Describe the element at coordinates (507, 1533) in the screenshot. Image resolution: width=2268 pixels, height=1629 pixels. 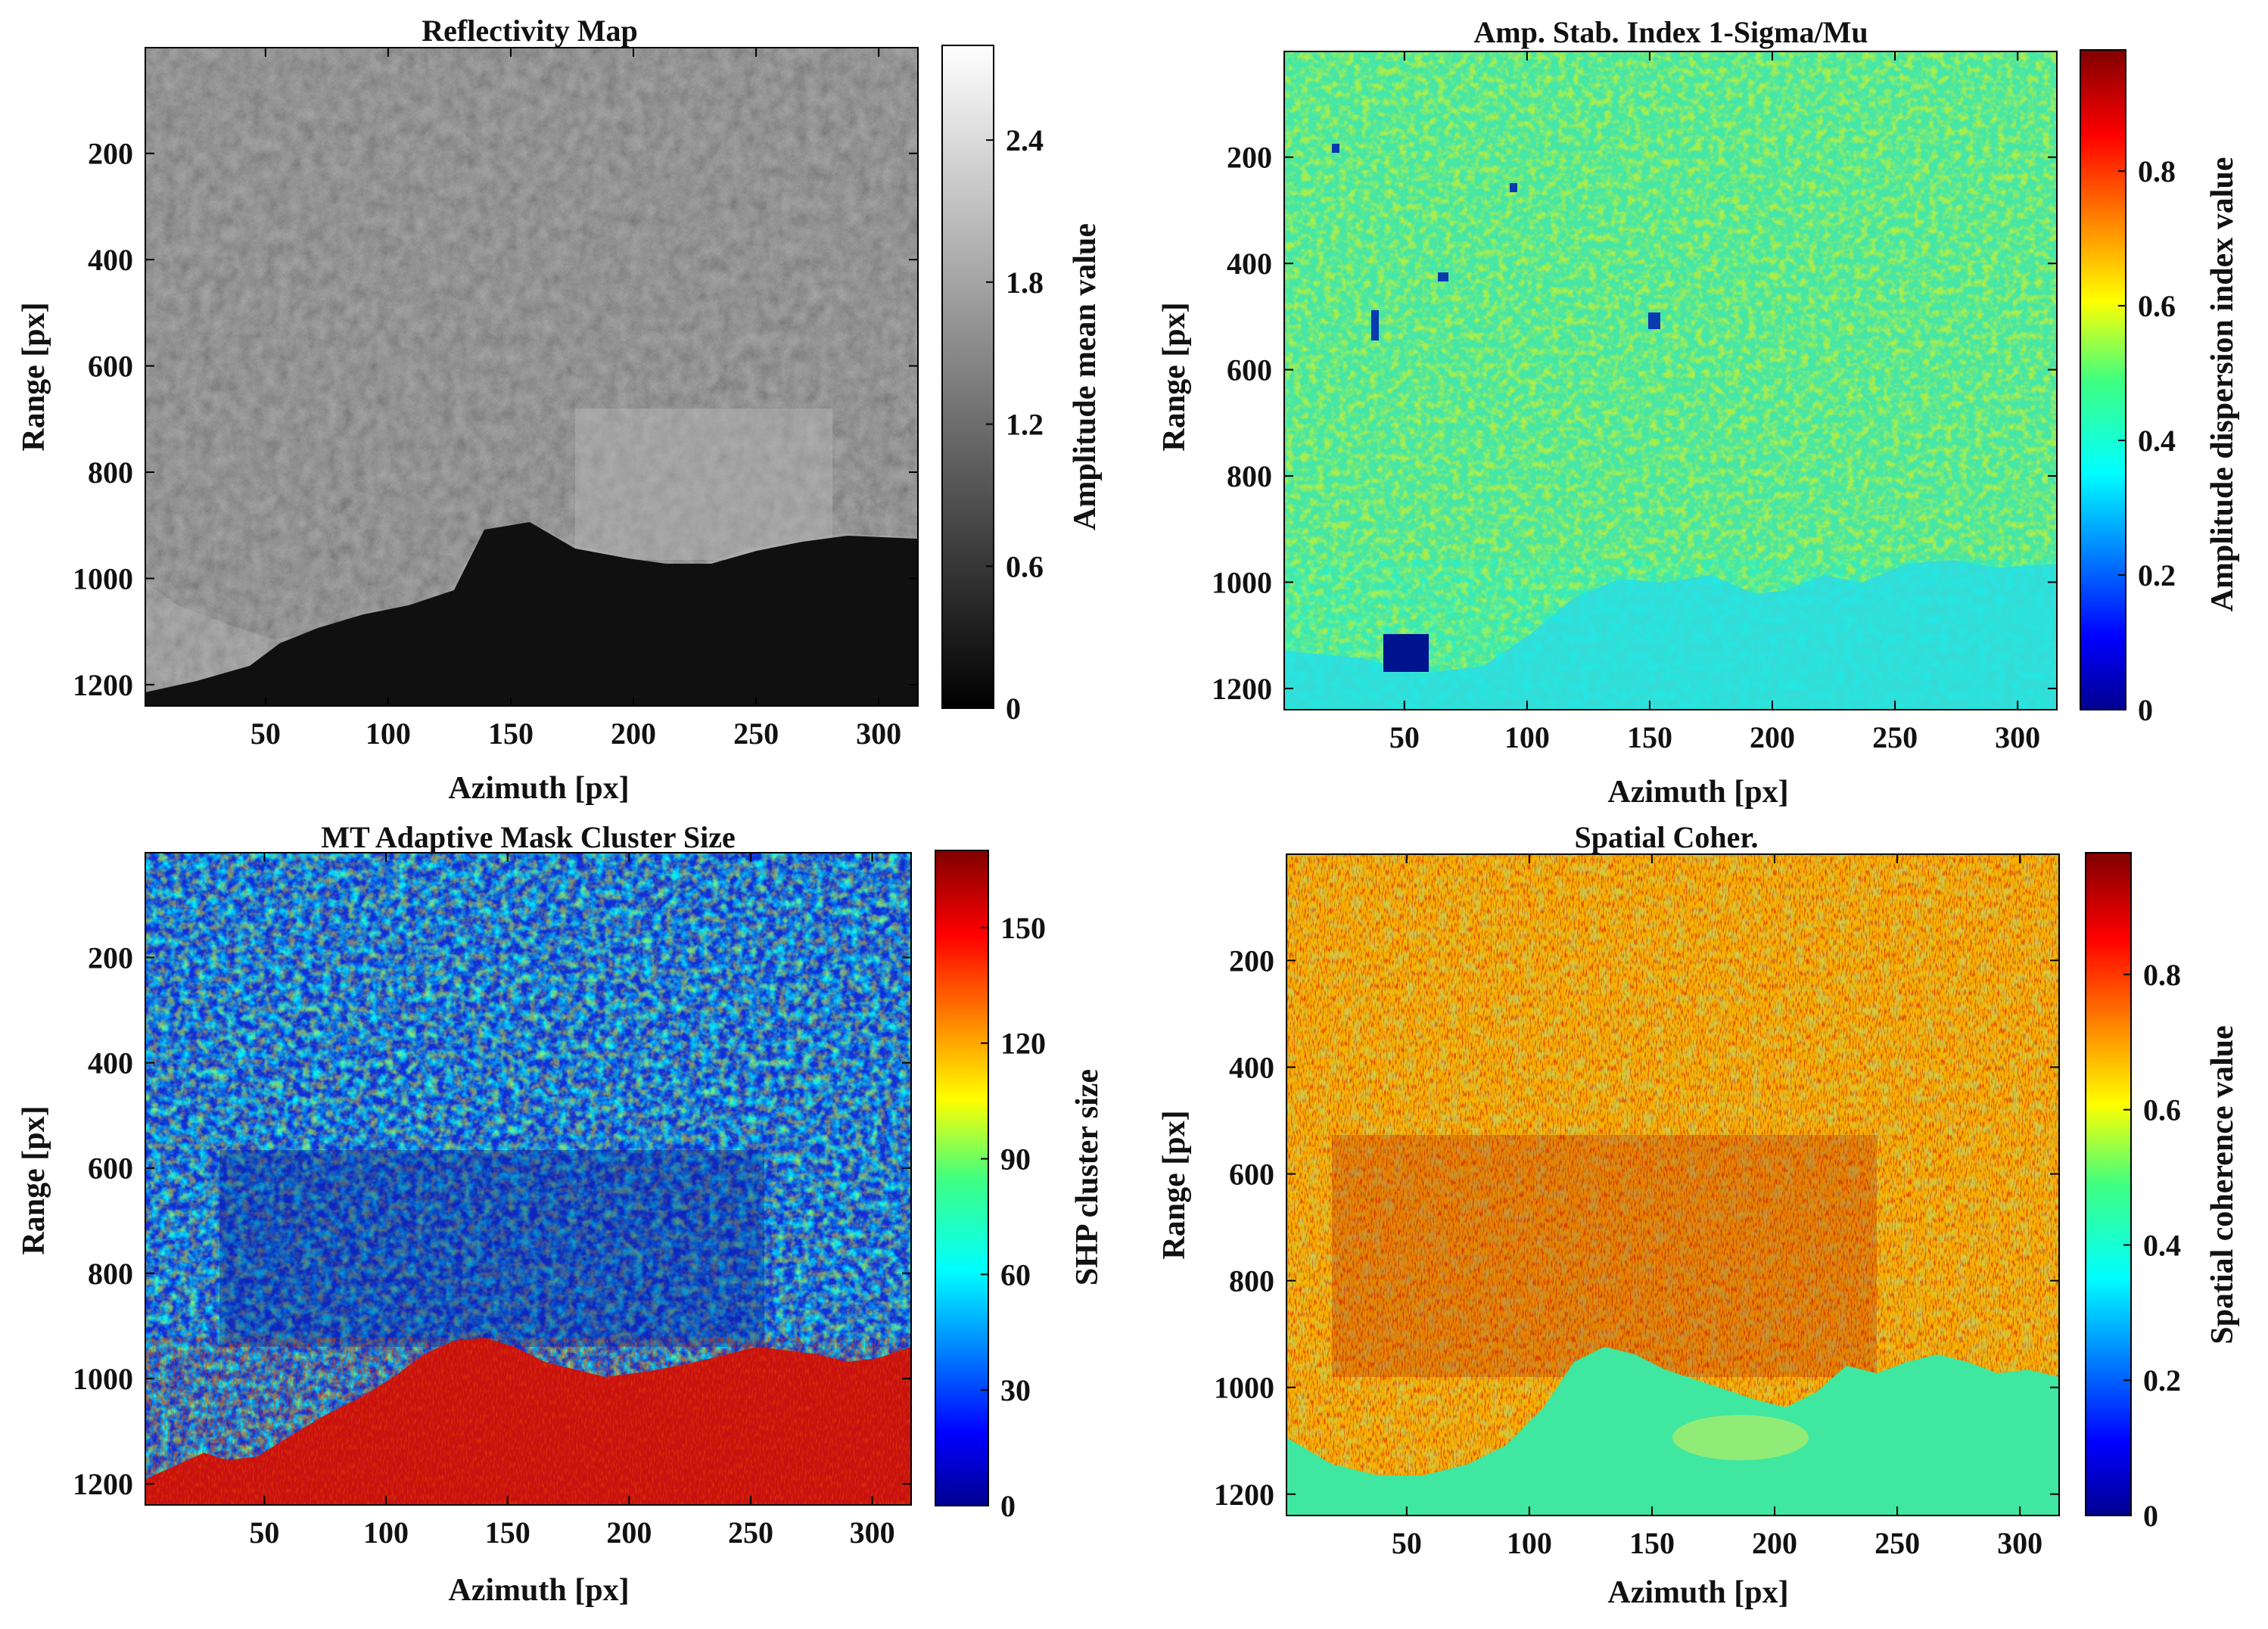
I see `cluster-size-x-tick-label: 150` at that location.